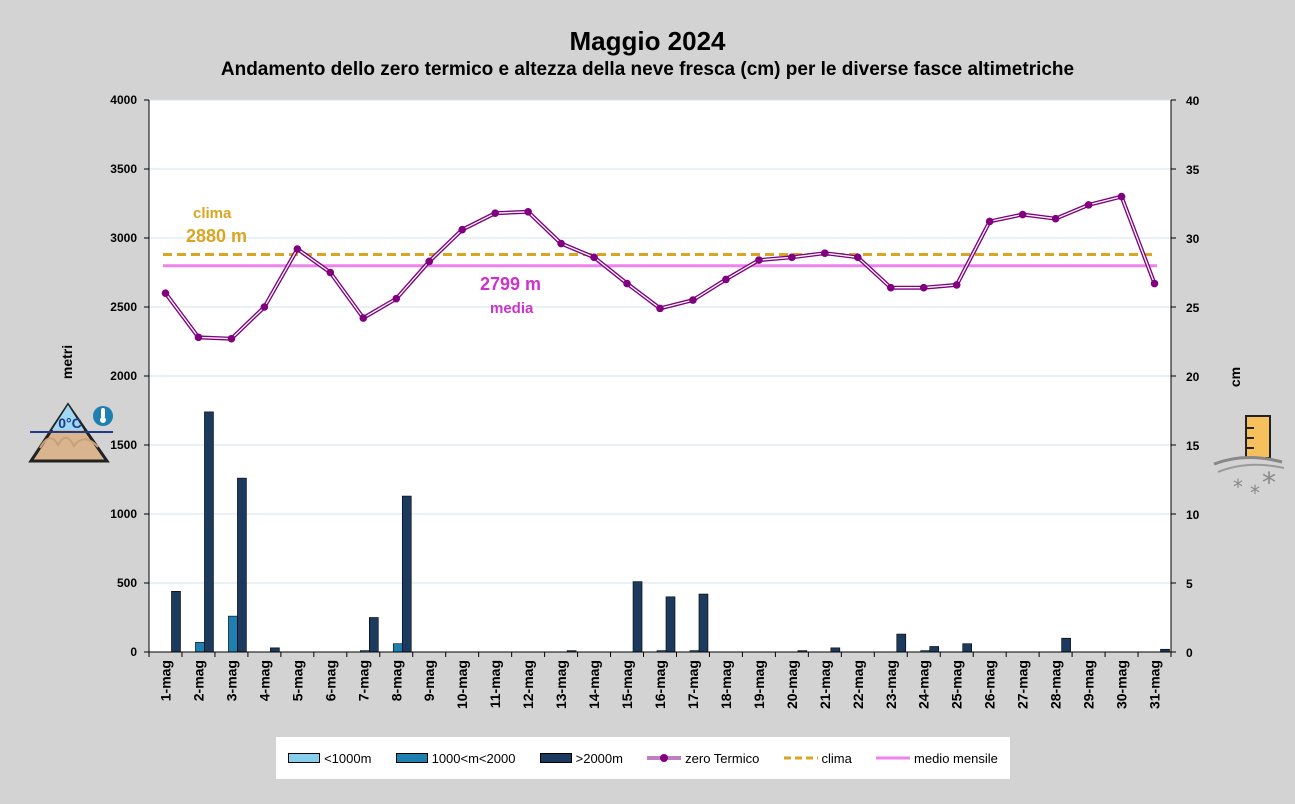  What do you see at coordinates (1189, 653) in the screenshot?
I see `y-right-tick-label: 0` at bounding box center [1189, 653].